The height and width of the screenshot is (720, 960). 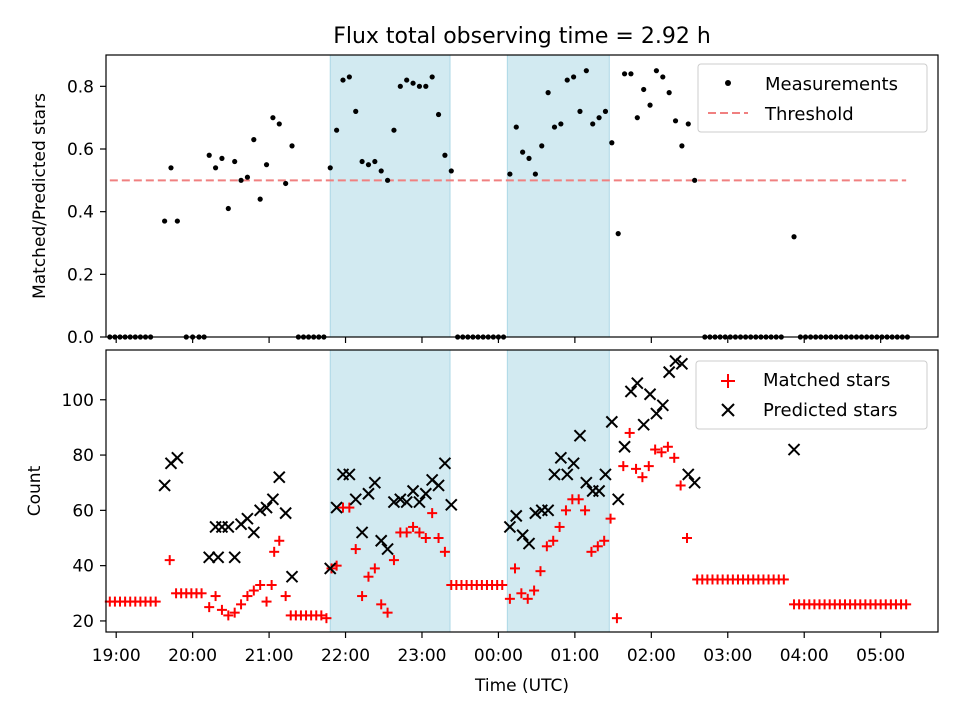 What do you see at coordinates (421, 656) in the screenshot?
I see `x-tick-label: 23:00` at bounding box center [421, 656].